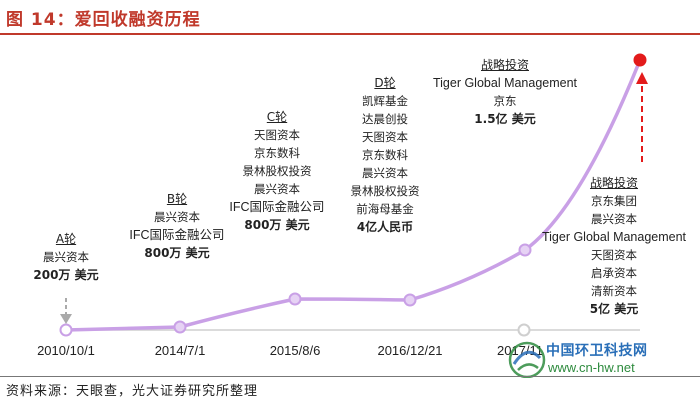 The width and height of the screenshot is (700, 402). What do you see at coordinates (614, 273) in the screenshot?
I see `investor: 启承资本` at bounding box center [614, 273].